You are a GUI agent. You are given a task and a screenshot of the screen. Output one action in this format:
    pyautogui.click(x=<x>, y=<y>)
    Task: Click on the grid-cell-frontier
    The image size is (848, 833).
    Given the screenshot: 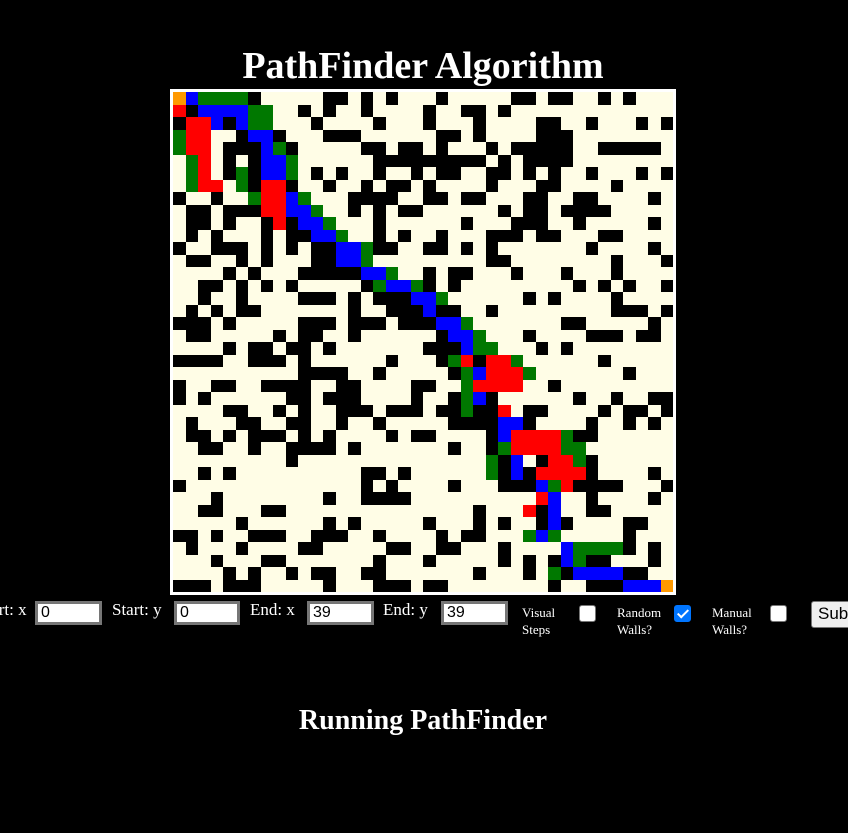 What is the action you would take?
    pyautogui.click(x=591, y=548)
    